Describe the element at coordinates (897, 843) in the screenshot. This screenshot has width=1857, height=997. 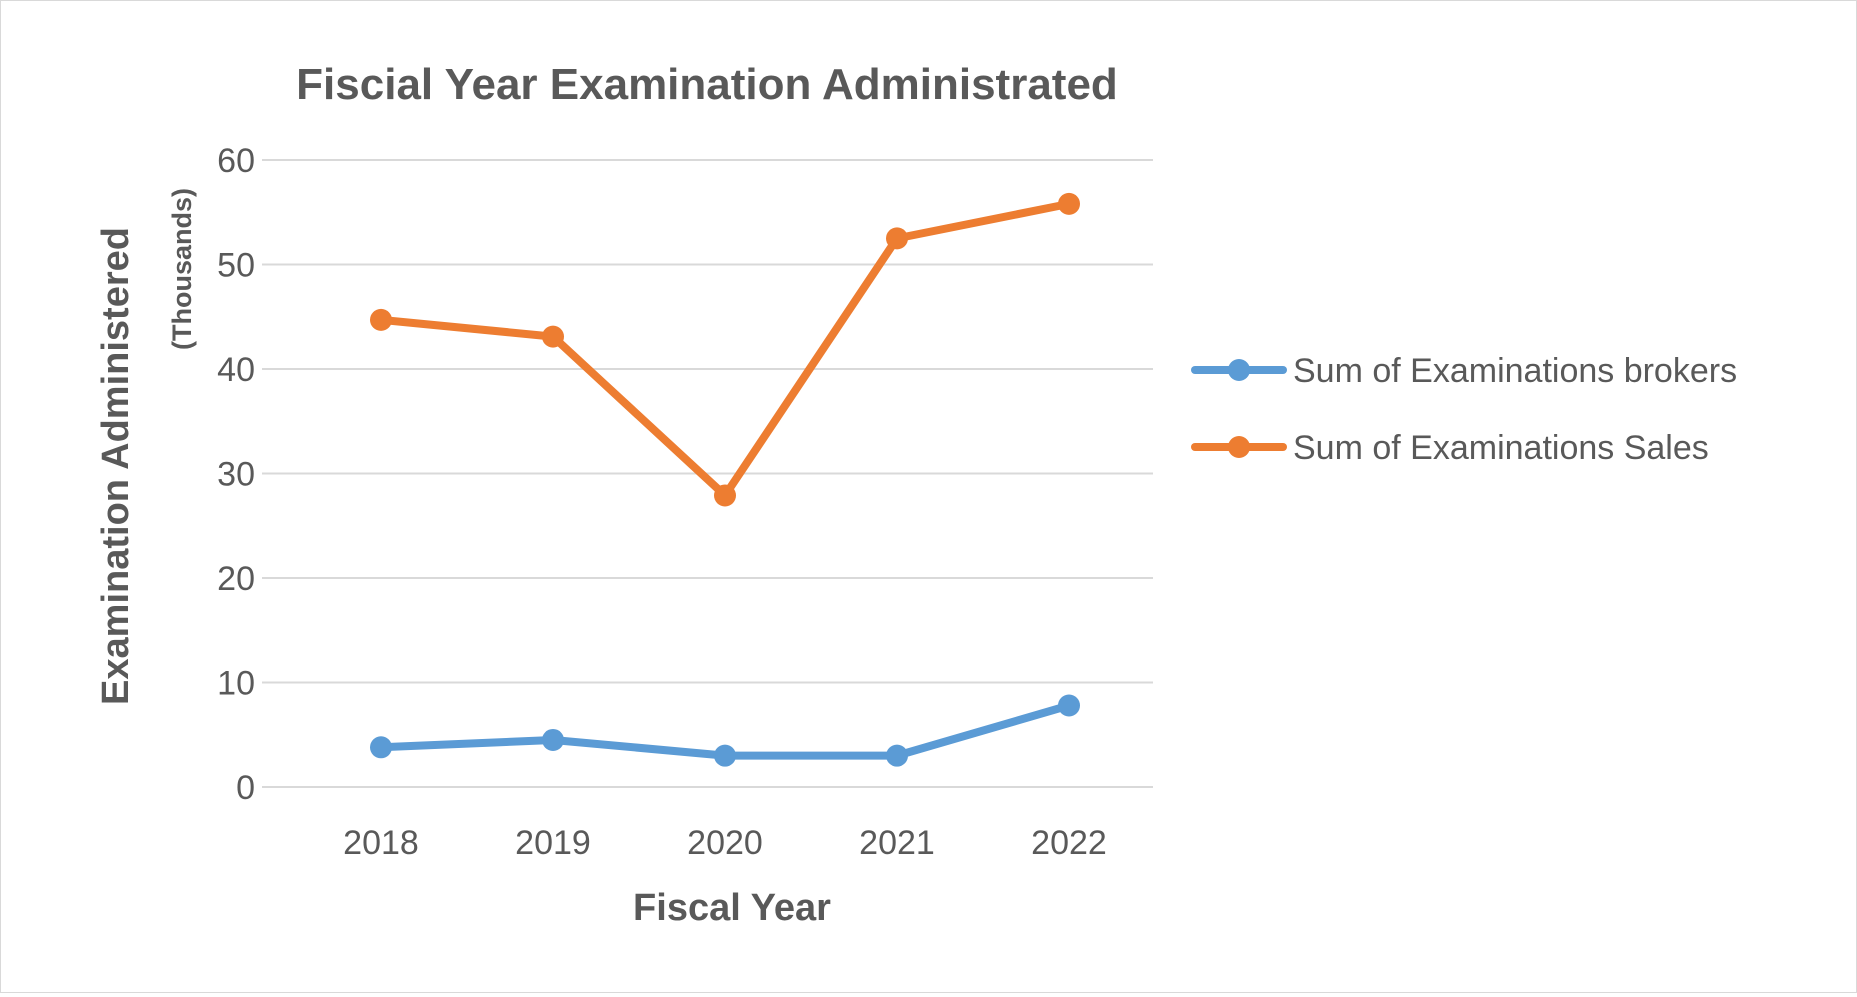
I see `x-tick-label: 2021` at that location.